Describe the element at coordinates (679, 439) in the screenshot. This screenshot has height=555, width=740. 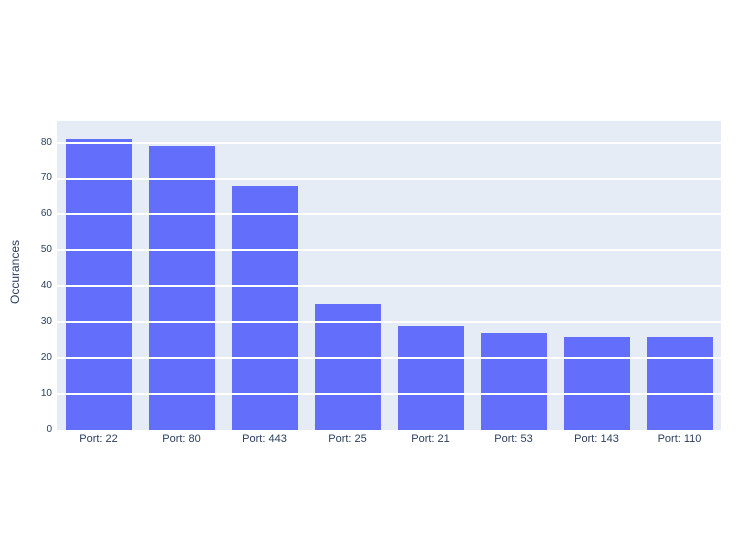
I see `x-tick-label: Port: 110` at that location.